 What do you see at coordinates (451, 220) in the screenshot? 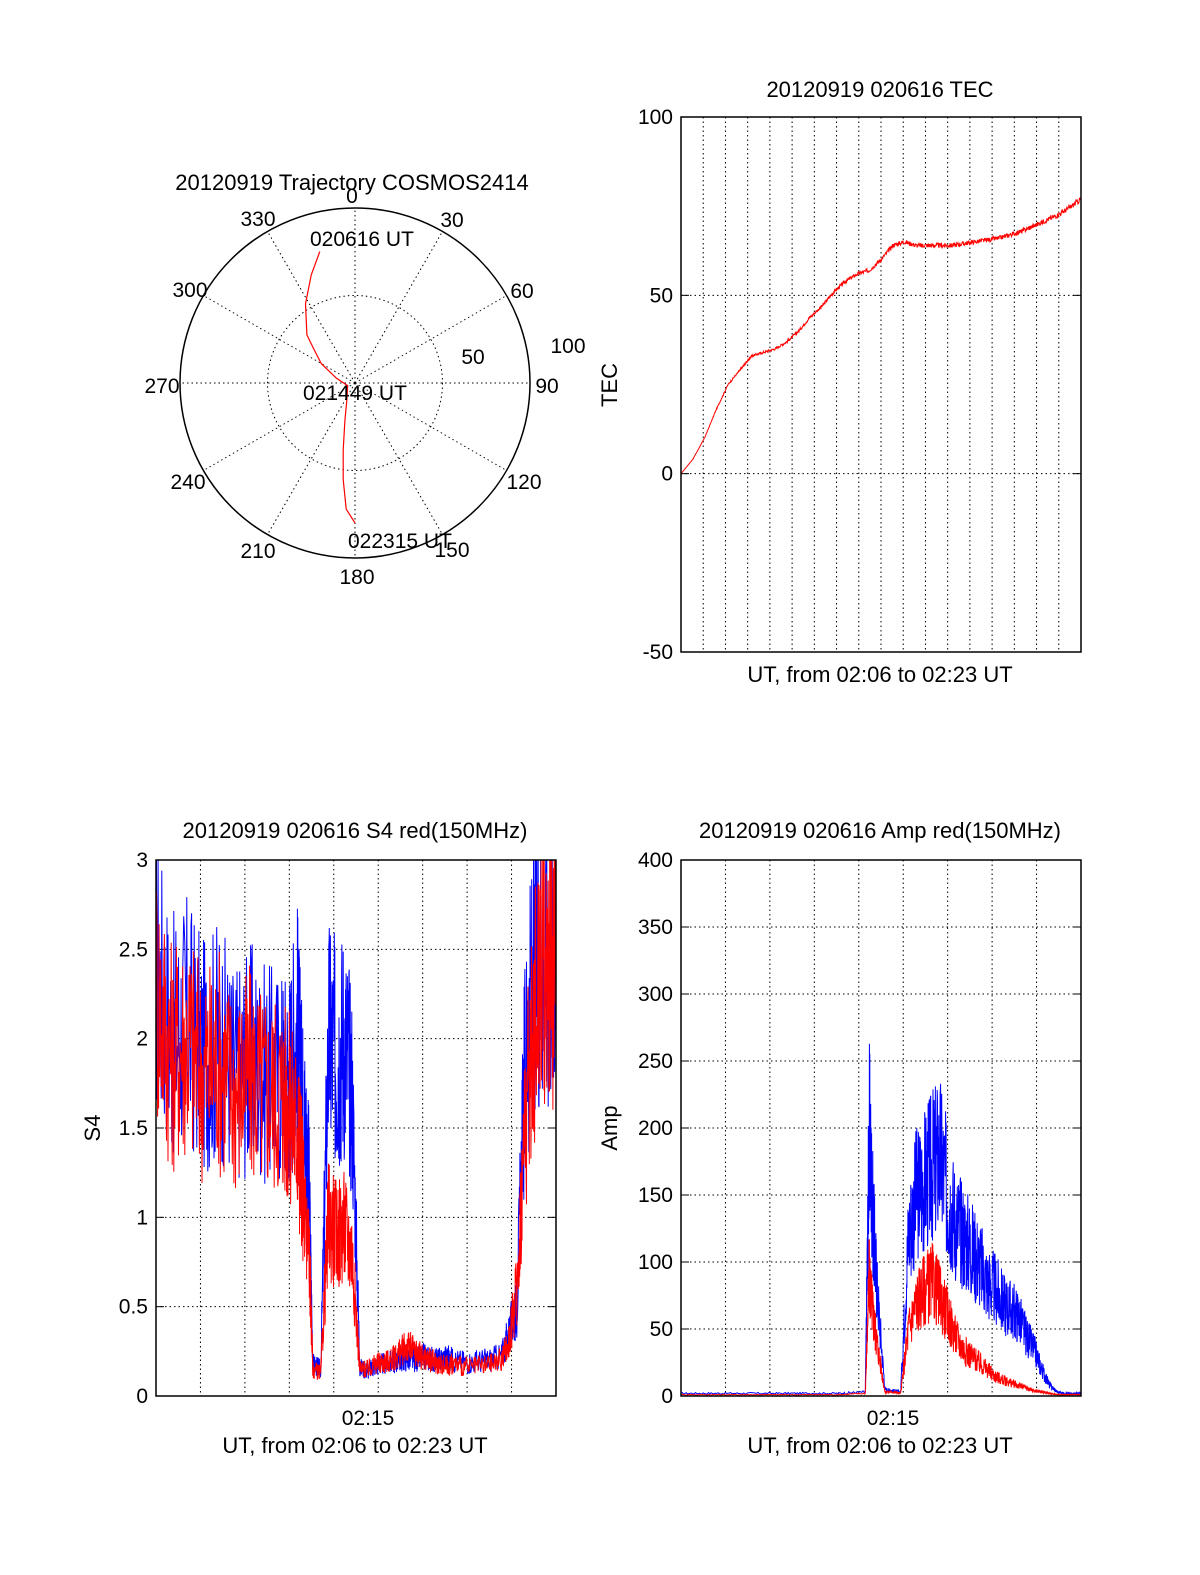
I see `azimuth-label-30: 30` at bounding box center [451, 220].